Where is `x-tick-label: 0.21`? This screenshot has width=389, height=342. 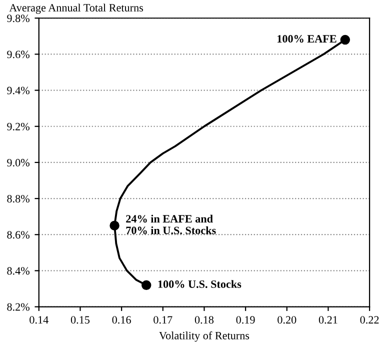
x-tick-label: 0.21 is located at coordinates (328, 320).